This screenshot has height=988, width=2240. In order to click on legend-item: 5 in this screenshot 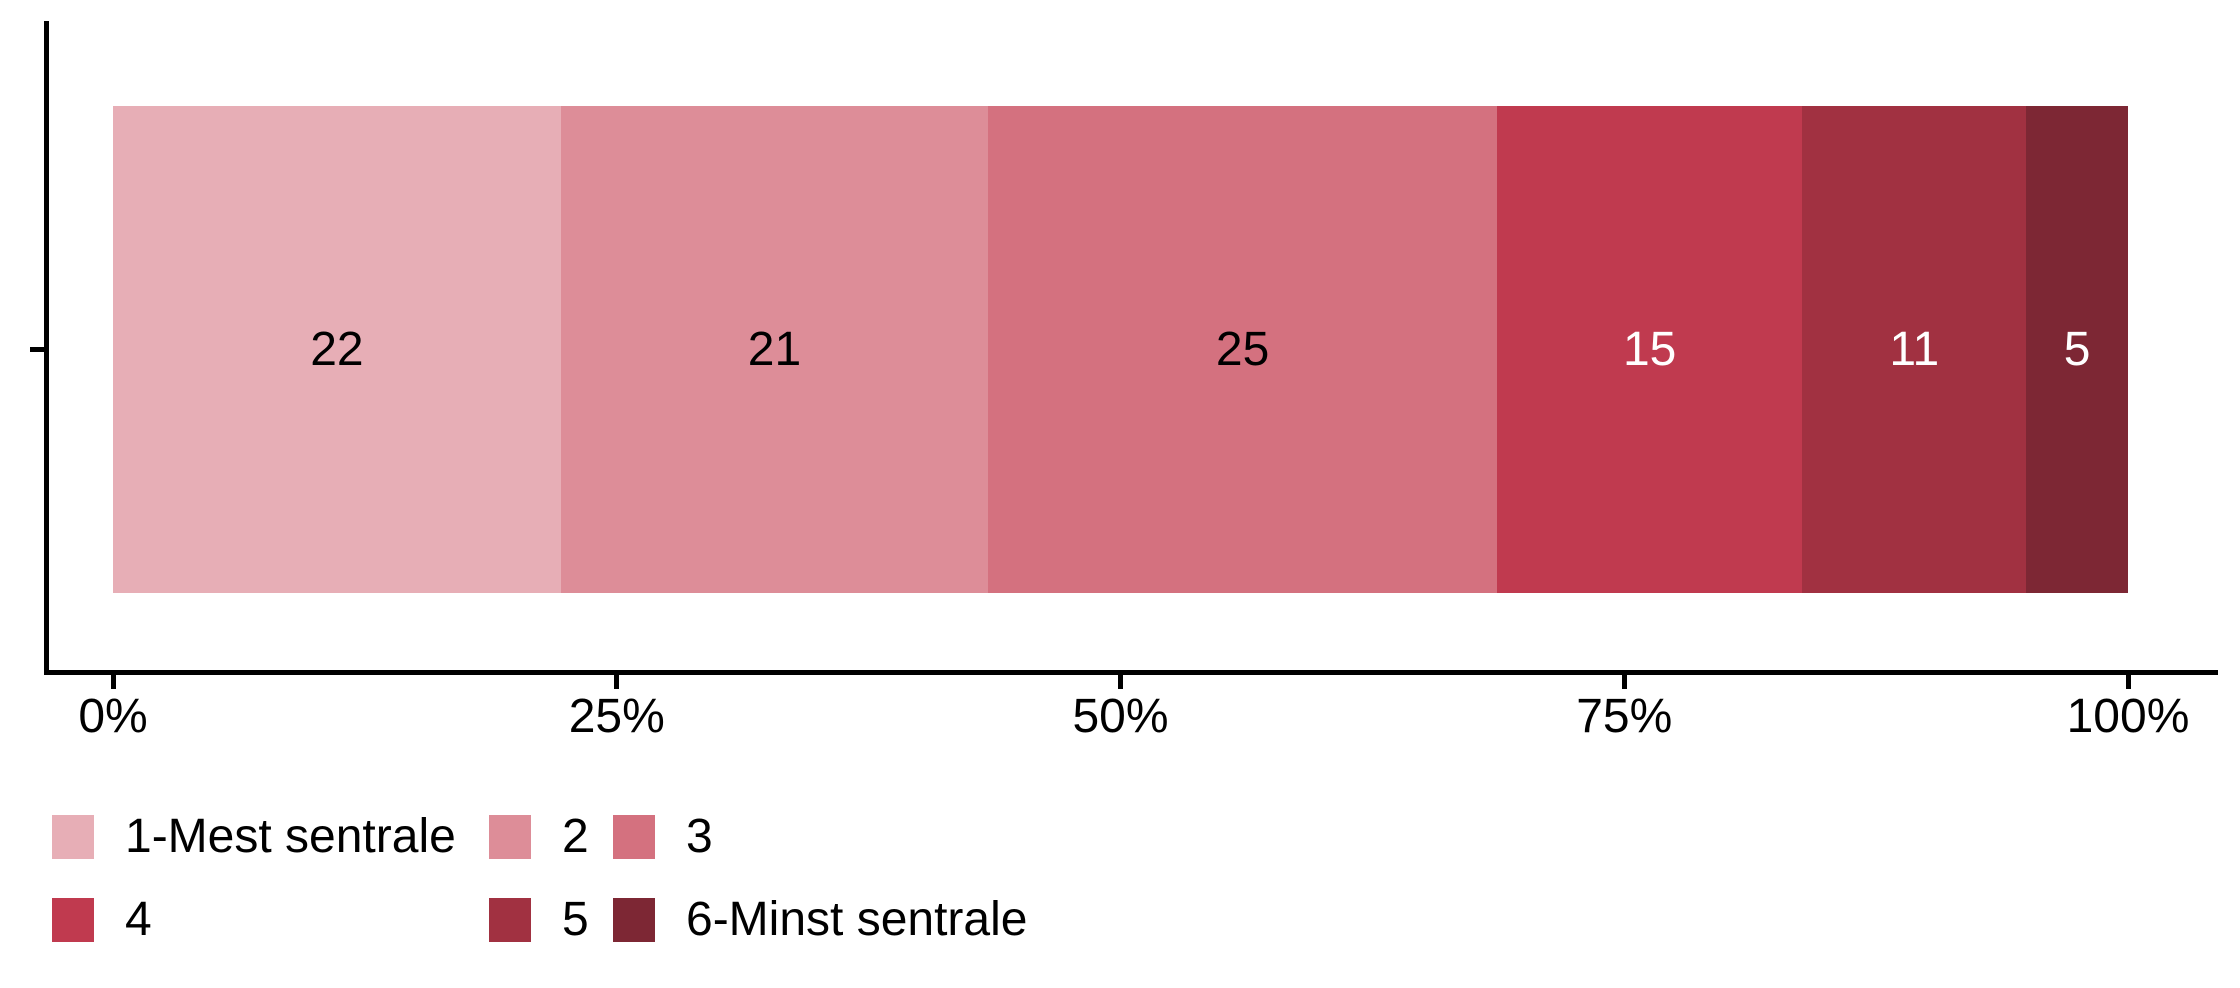, I will do `click(539, 919)`.